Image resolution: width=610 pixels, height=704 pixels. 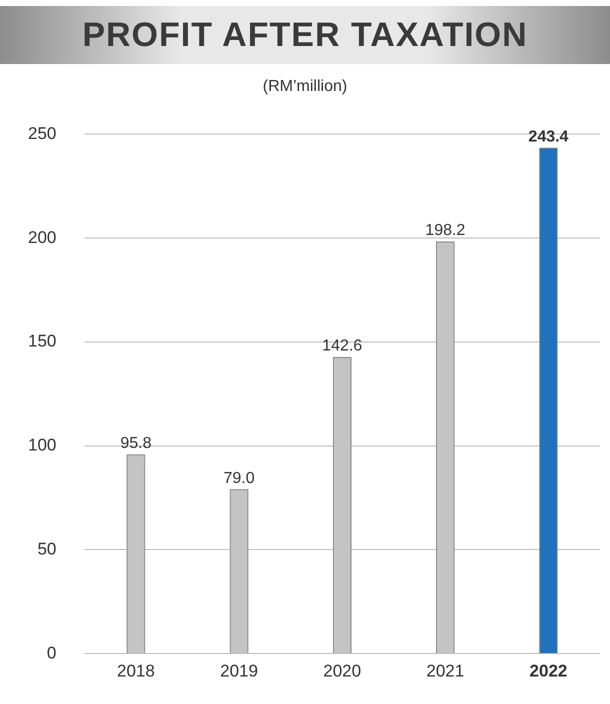 I want to click on y-tick-label: 200, so click(x=42, y=237).